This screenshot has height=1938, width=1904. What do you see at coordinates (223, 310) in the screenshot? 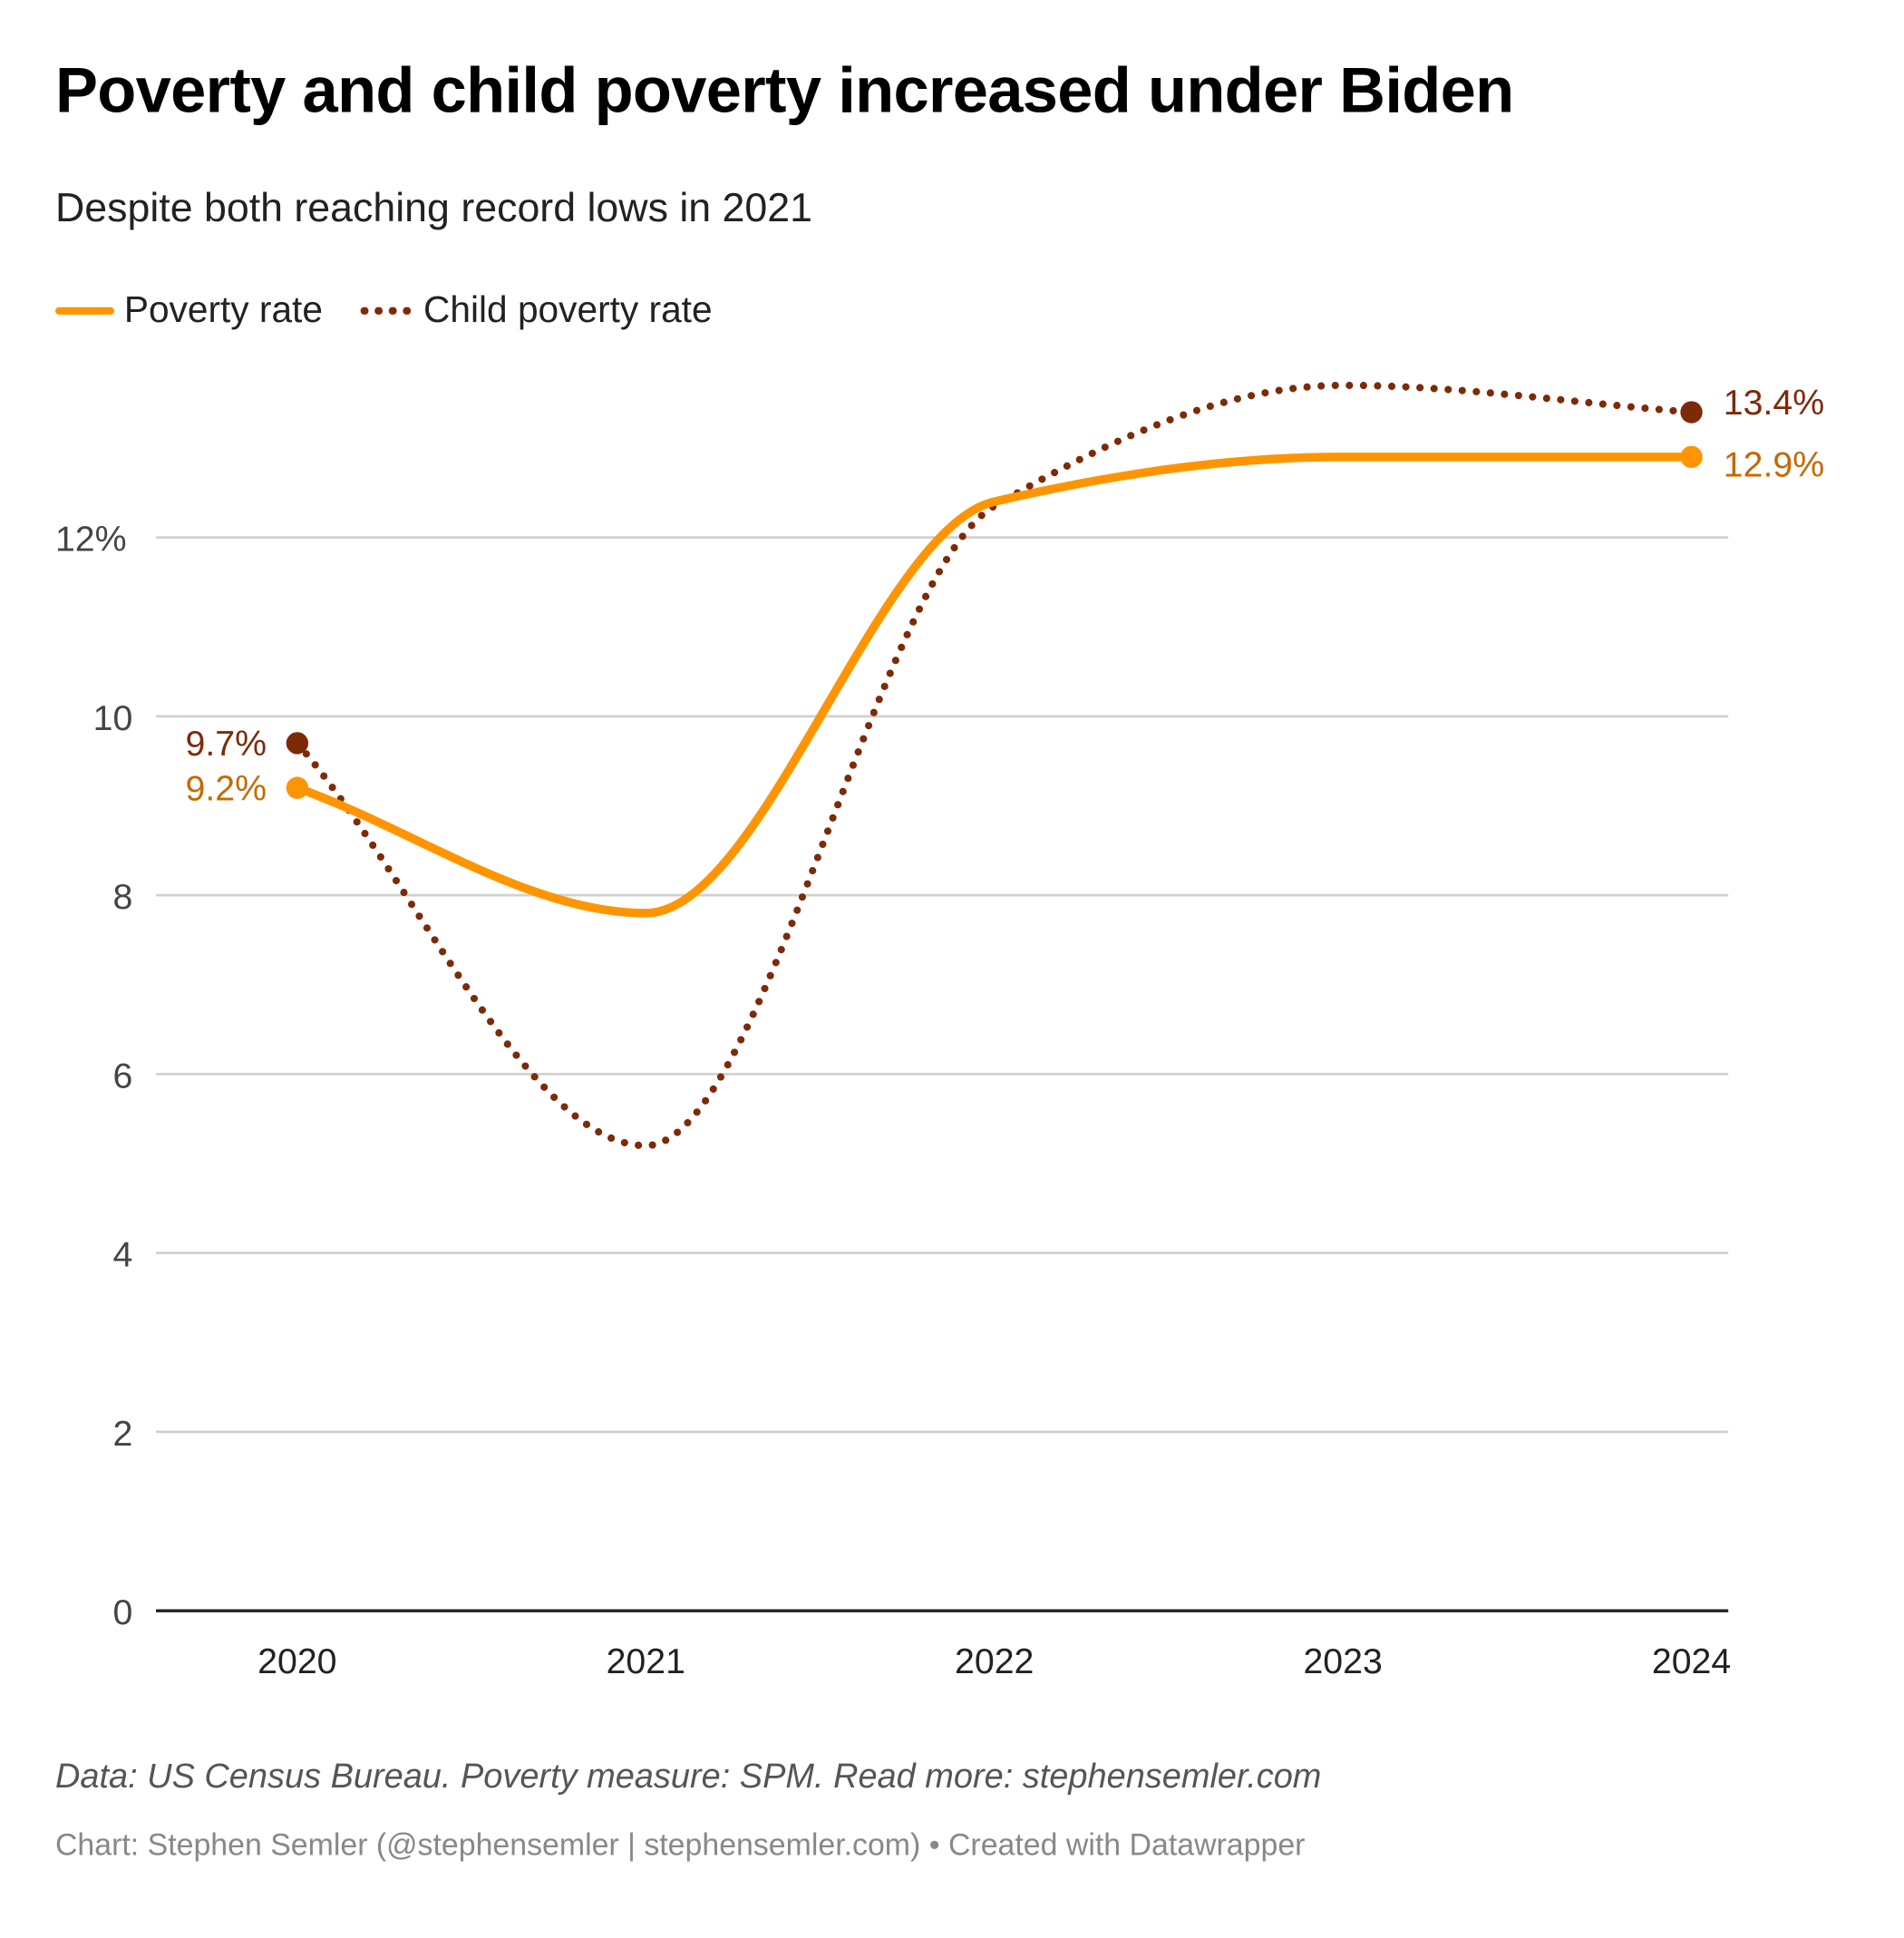
I see `legend-label-poverty: Poverty rate` at bounding box center [223, 310].